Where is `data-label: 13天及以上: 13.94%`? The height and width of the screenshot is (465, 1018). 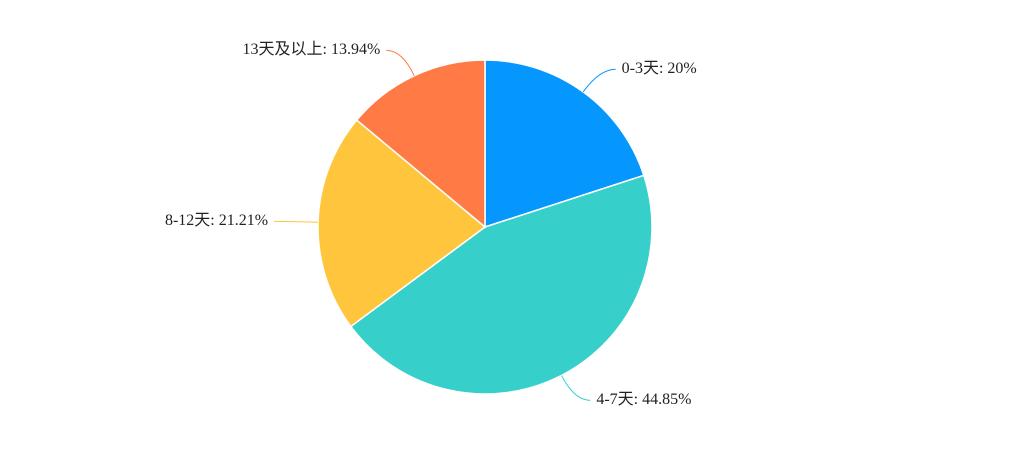 data-label: 13天及以上: 13.94% is located at coordinates (312, 49).